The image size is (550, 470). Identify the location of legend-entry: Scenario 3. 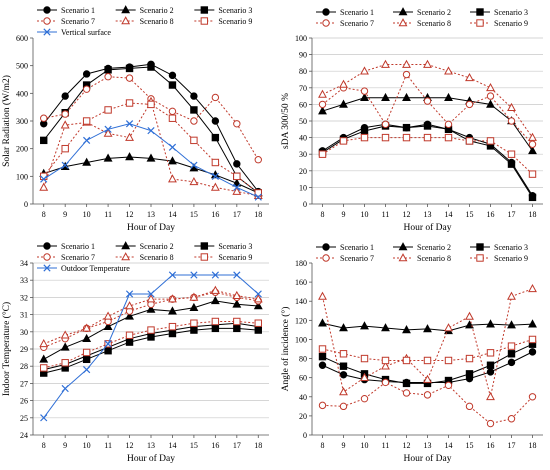
(223, 246).